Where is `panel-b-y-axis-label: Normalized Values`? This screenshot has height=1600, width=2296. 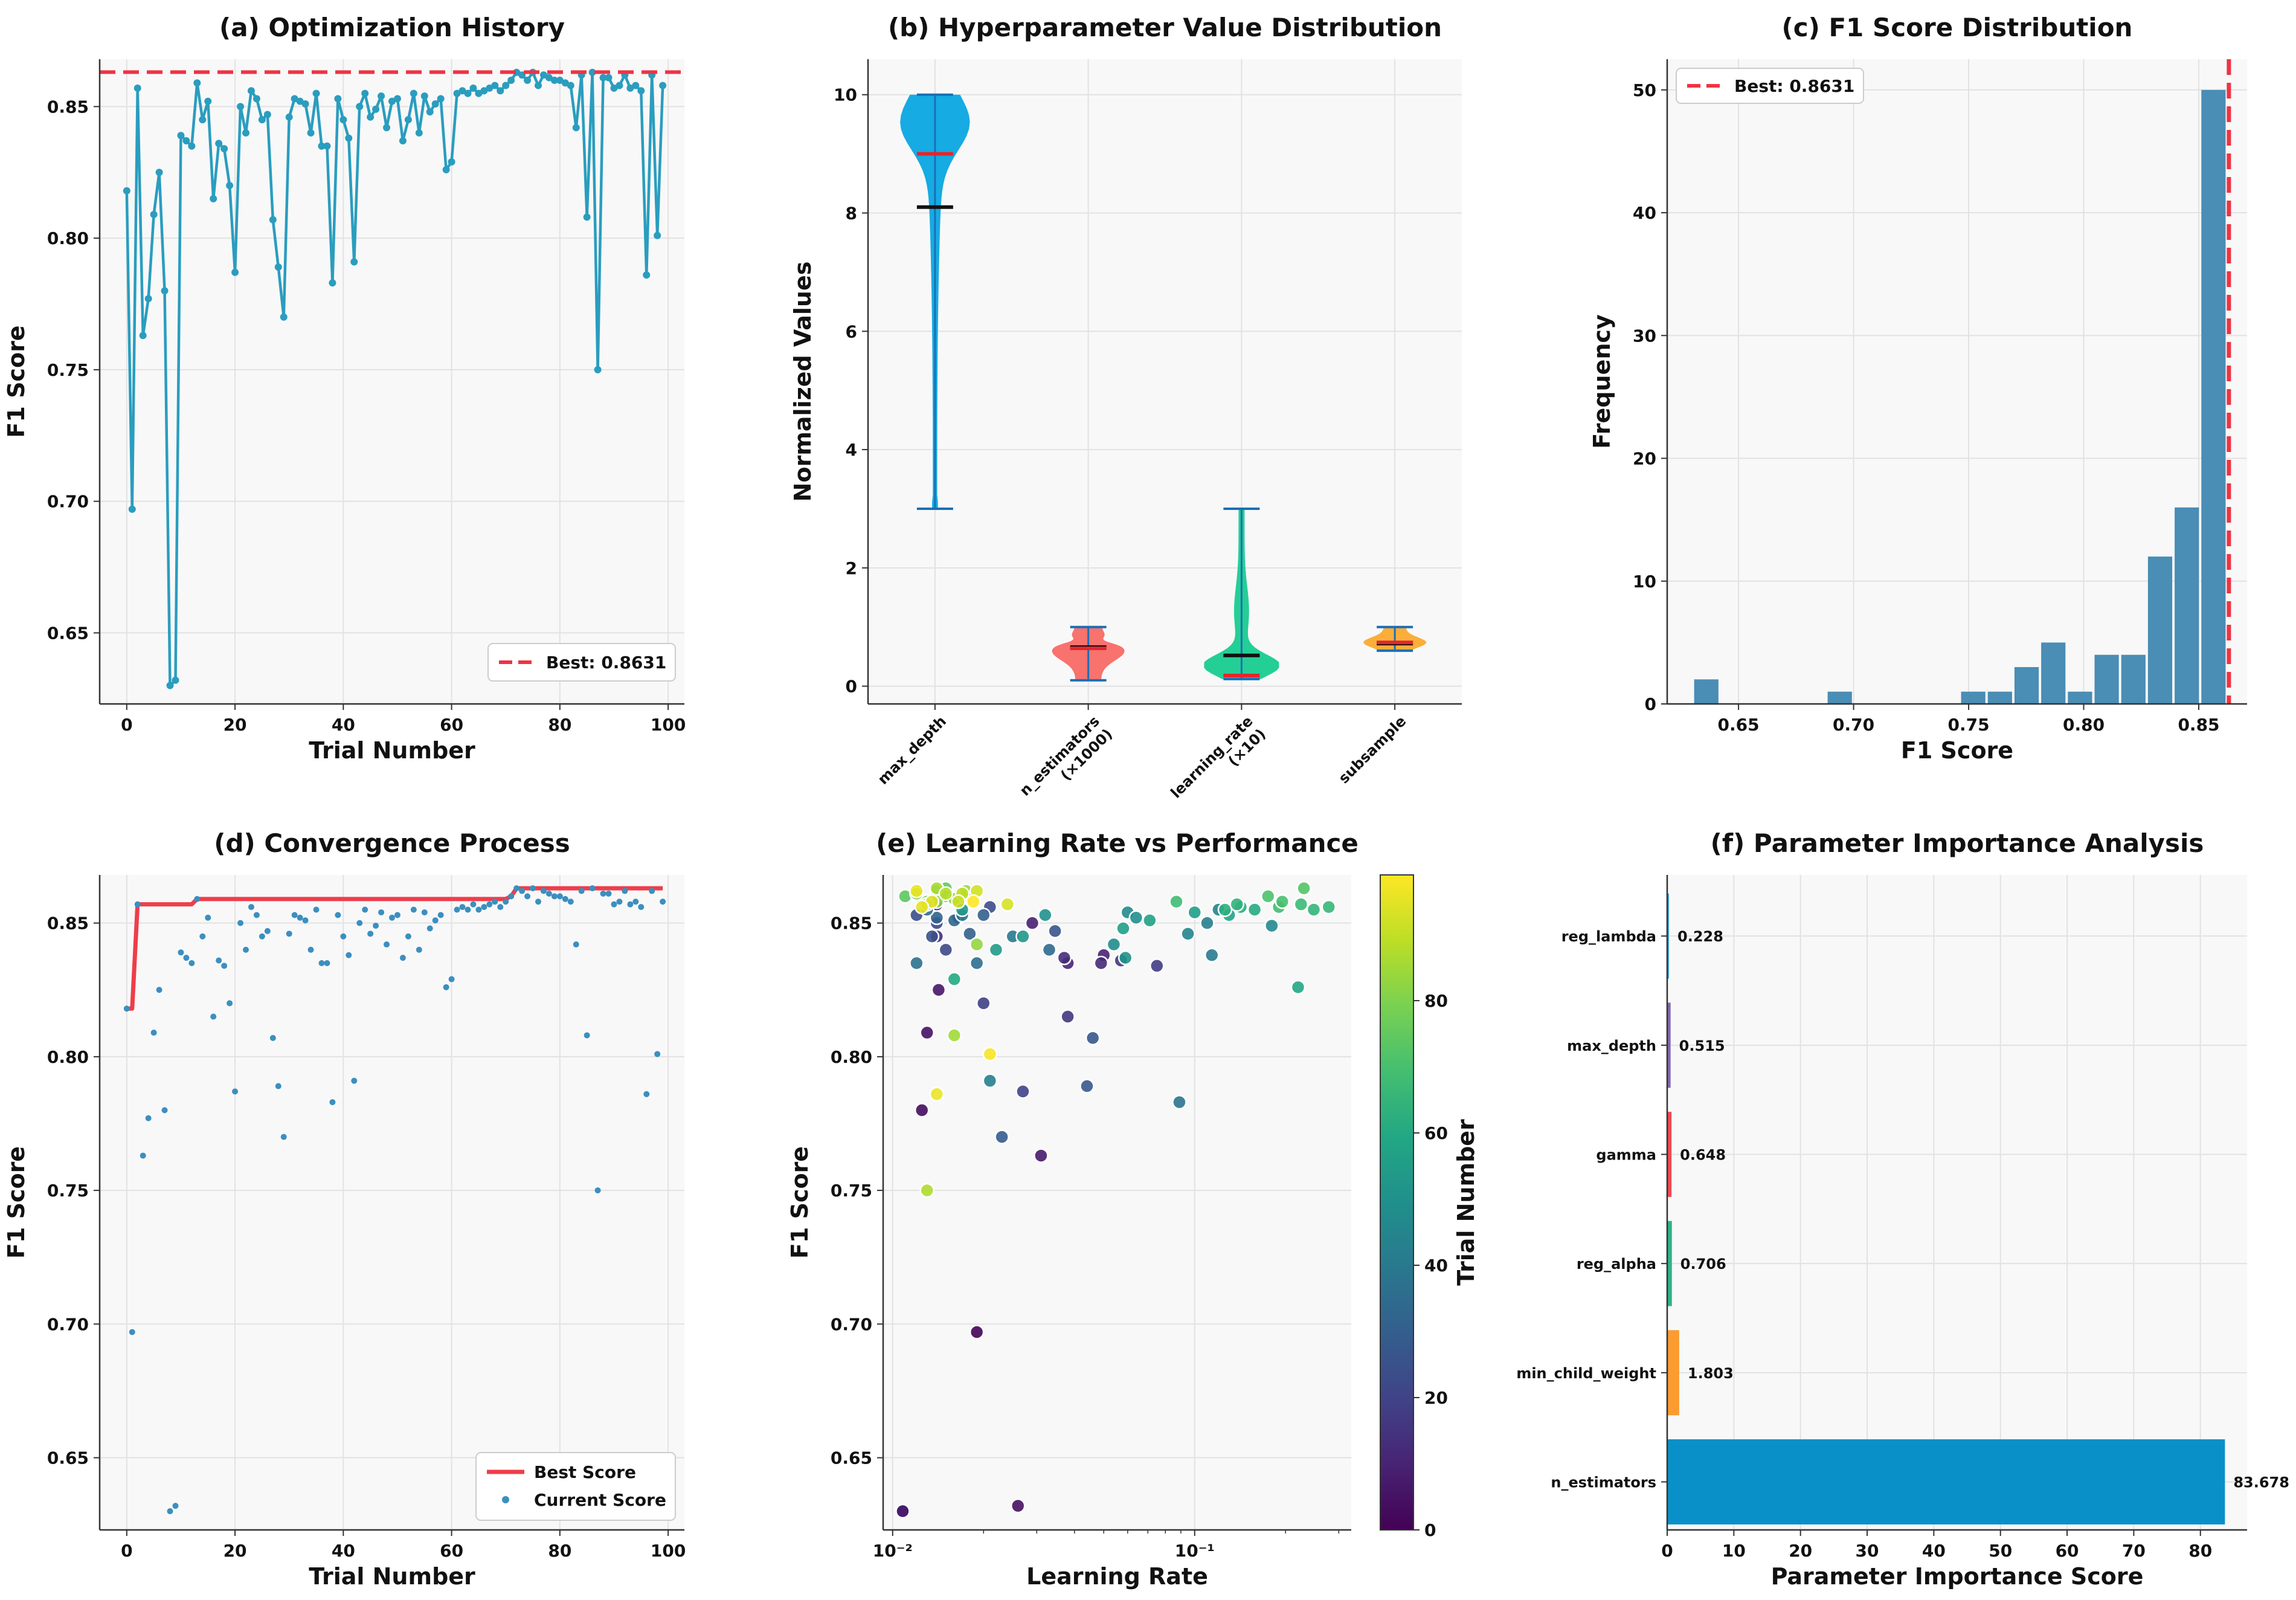
panel-b-y-axis-label: Normalized Values is located at coordinates (802, 382).